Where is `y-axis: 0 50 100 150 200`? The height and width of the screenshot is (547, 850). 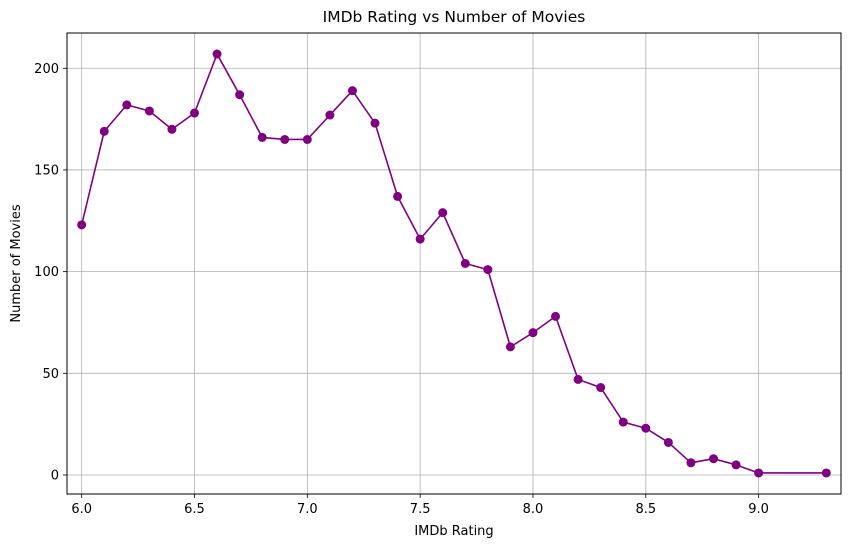 y-axis: 0 50 100 150 200 is located at coordinates (50, 272).